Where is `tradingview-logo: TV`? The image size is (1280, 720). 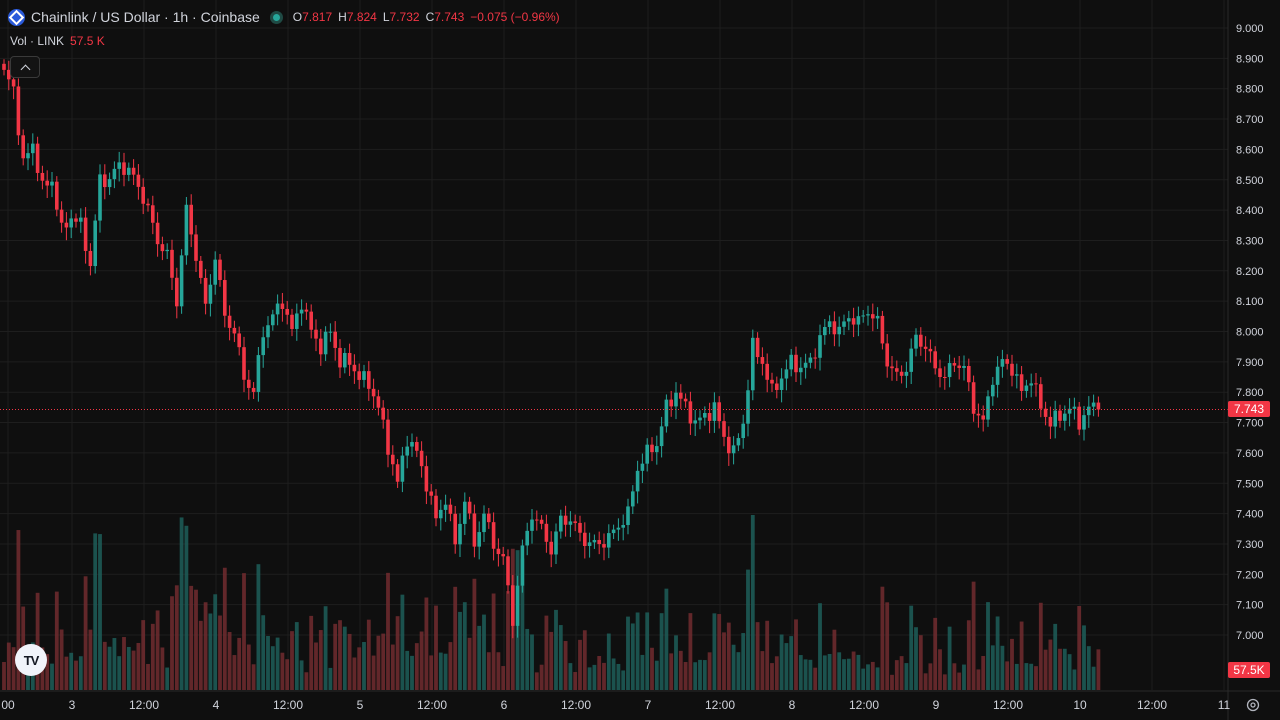
tradingview-logo: TV is located at coordinates (31, 660).